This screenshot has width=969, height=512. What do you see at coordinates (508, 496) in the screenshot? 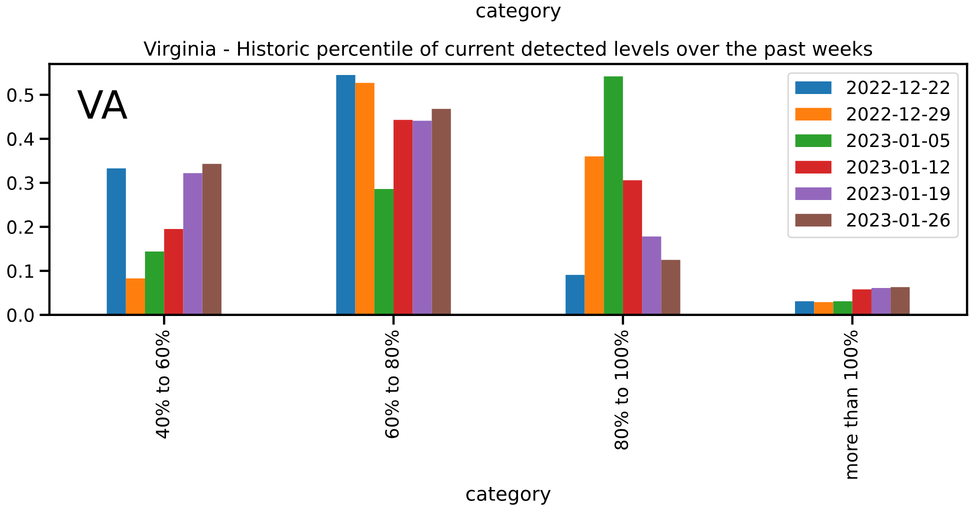
I see `x-axis-title: category` at bounding box center [508, 496].